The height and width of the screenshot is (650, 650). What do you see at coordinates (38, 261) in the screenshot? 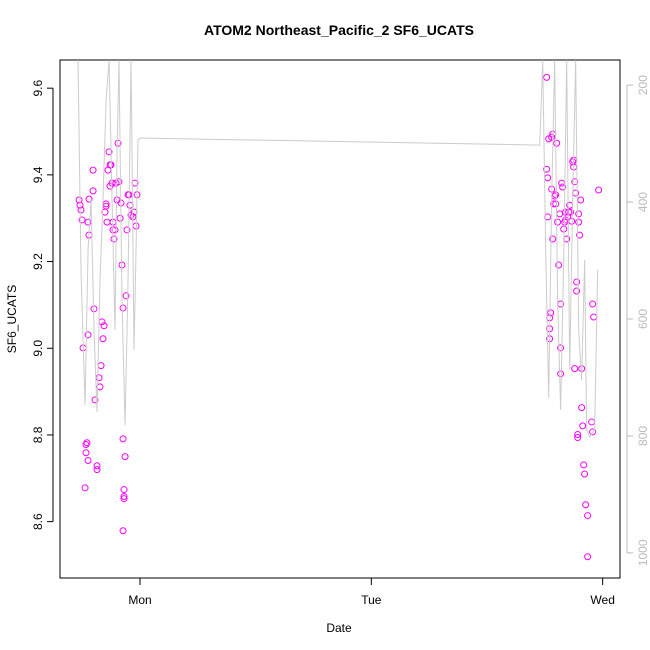
I see `y-tick-label: 9.2` at bounding box center [38, 261].